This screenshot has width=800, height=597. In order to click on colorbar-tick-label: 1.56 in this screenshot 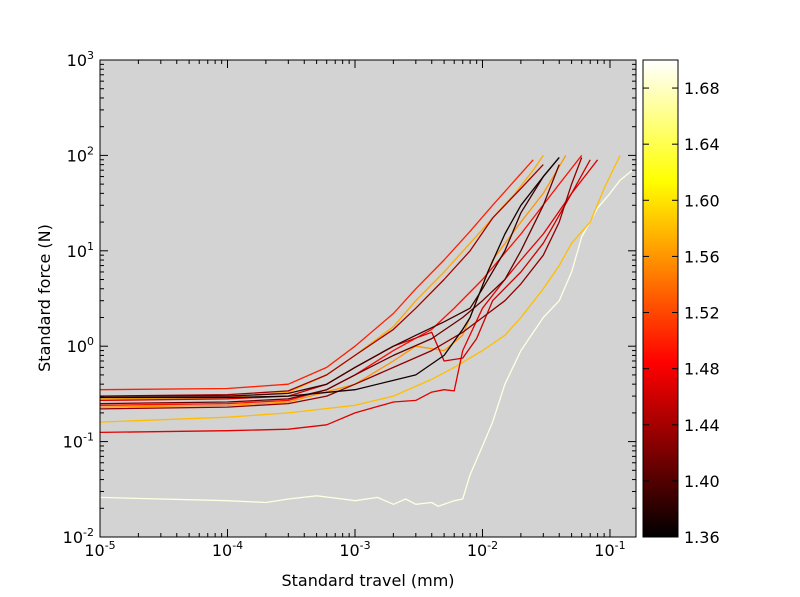, I will do `click(702, 256)`.